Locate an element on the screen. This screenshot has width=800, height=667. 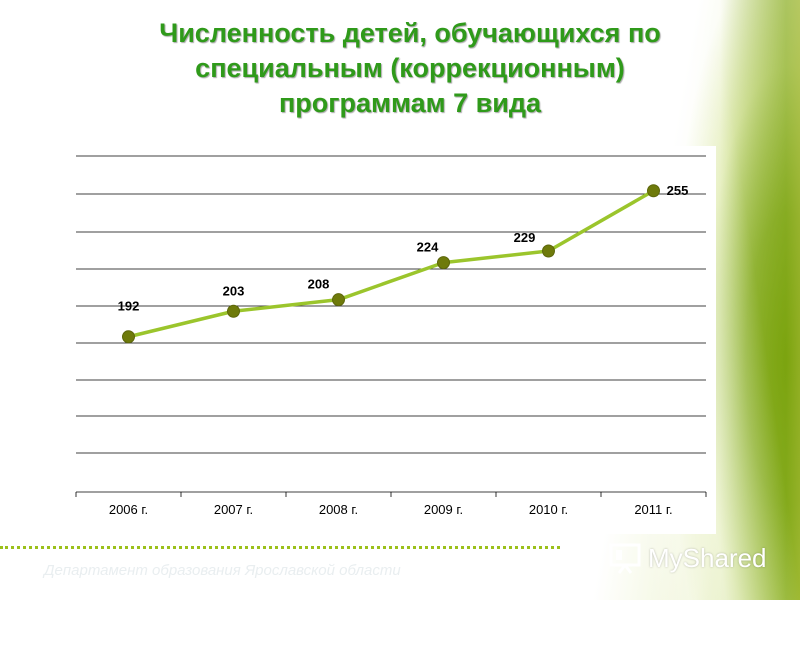
data-label: 255 is located at coordinates (678, 190).